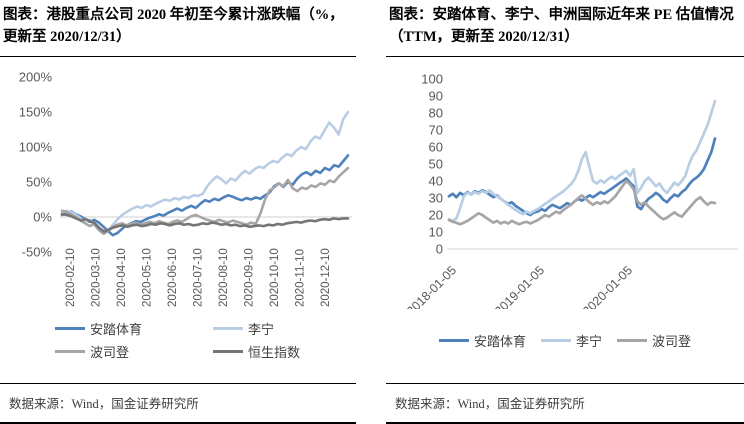  Describe the element at coordinates (42, 217) in the screenshot. I see `y-tick-label: 0%` at that location.